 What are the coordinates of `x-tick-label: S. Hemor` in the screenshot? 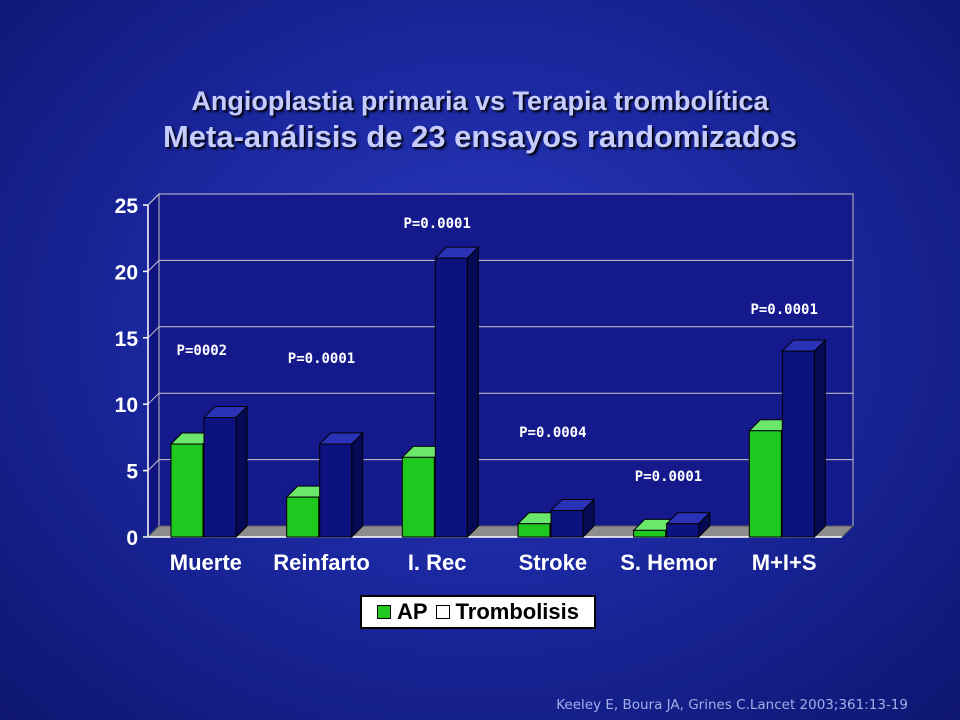 It's located at (668, 562).